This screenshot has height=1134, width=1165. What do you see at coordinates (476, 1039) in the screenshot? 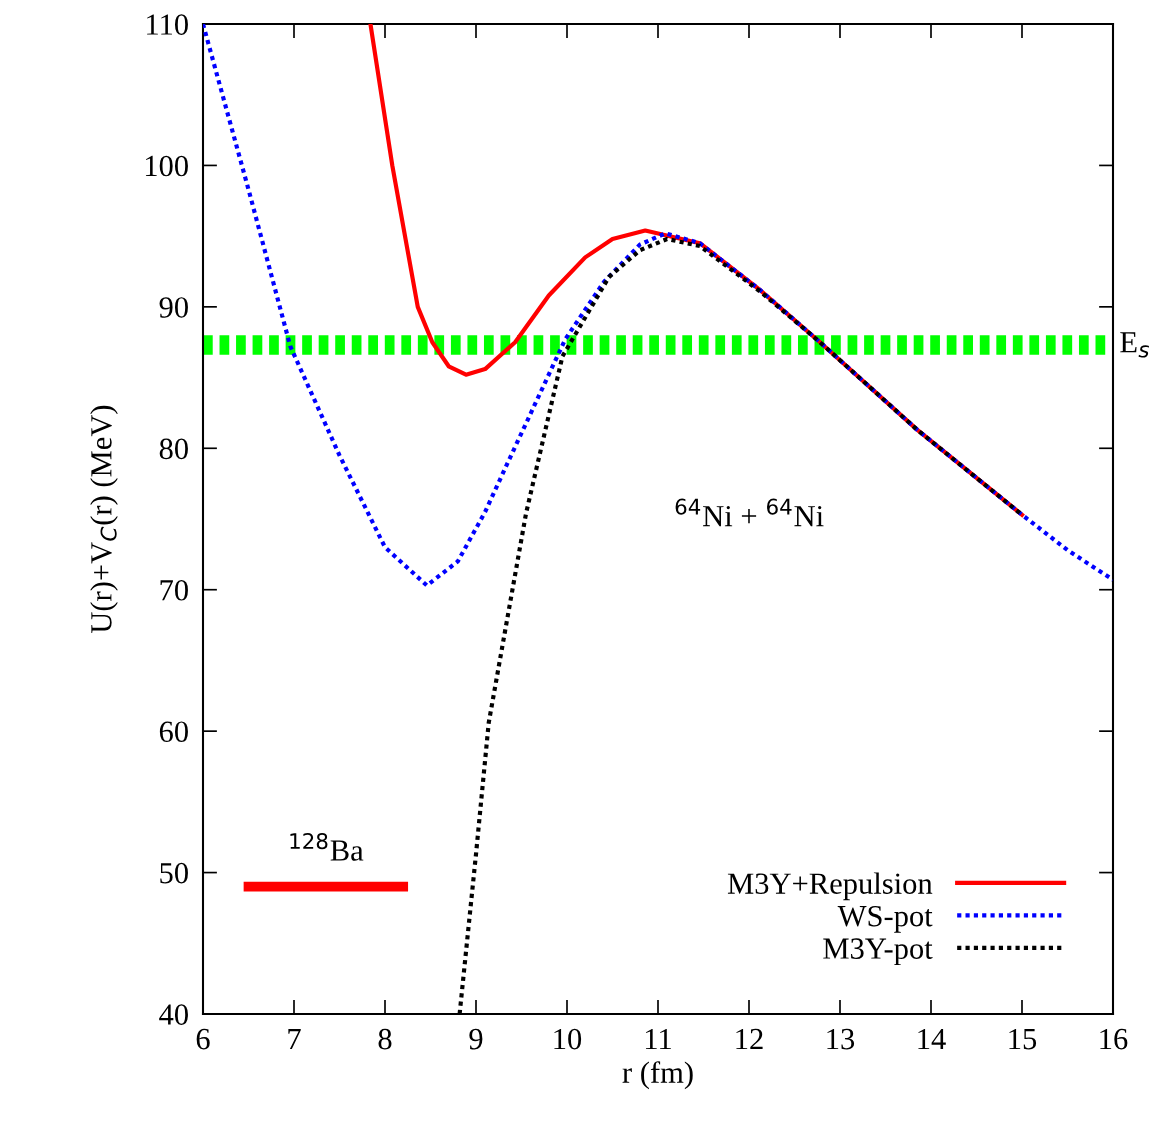
I see `x-tick-label: 9` at bounding box center [476, 1039].